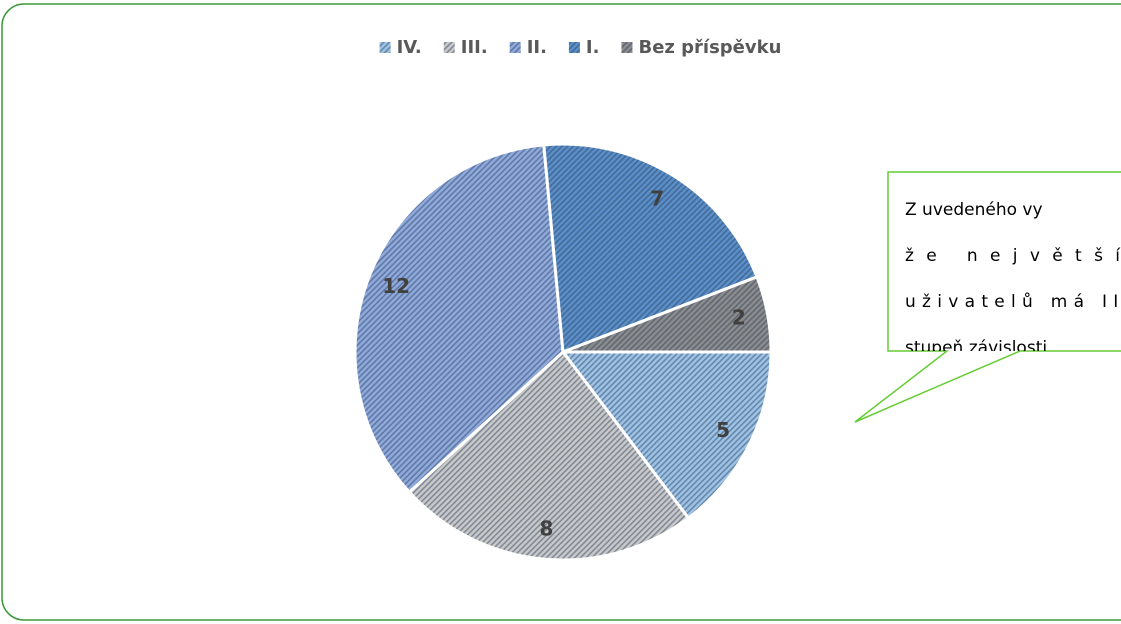  What do you see at coordinates (474, 47) in the screenshot?
I see `legend-label: III.` at bounding box center [474, 47].